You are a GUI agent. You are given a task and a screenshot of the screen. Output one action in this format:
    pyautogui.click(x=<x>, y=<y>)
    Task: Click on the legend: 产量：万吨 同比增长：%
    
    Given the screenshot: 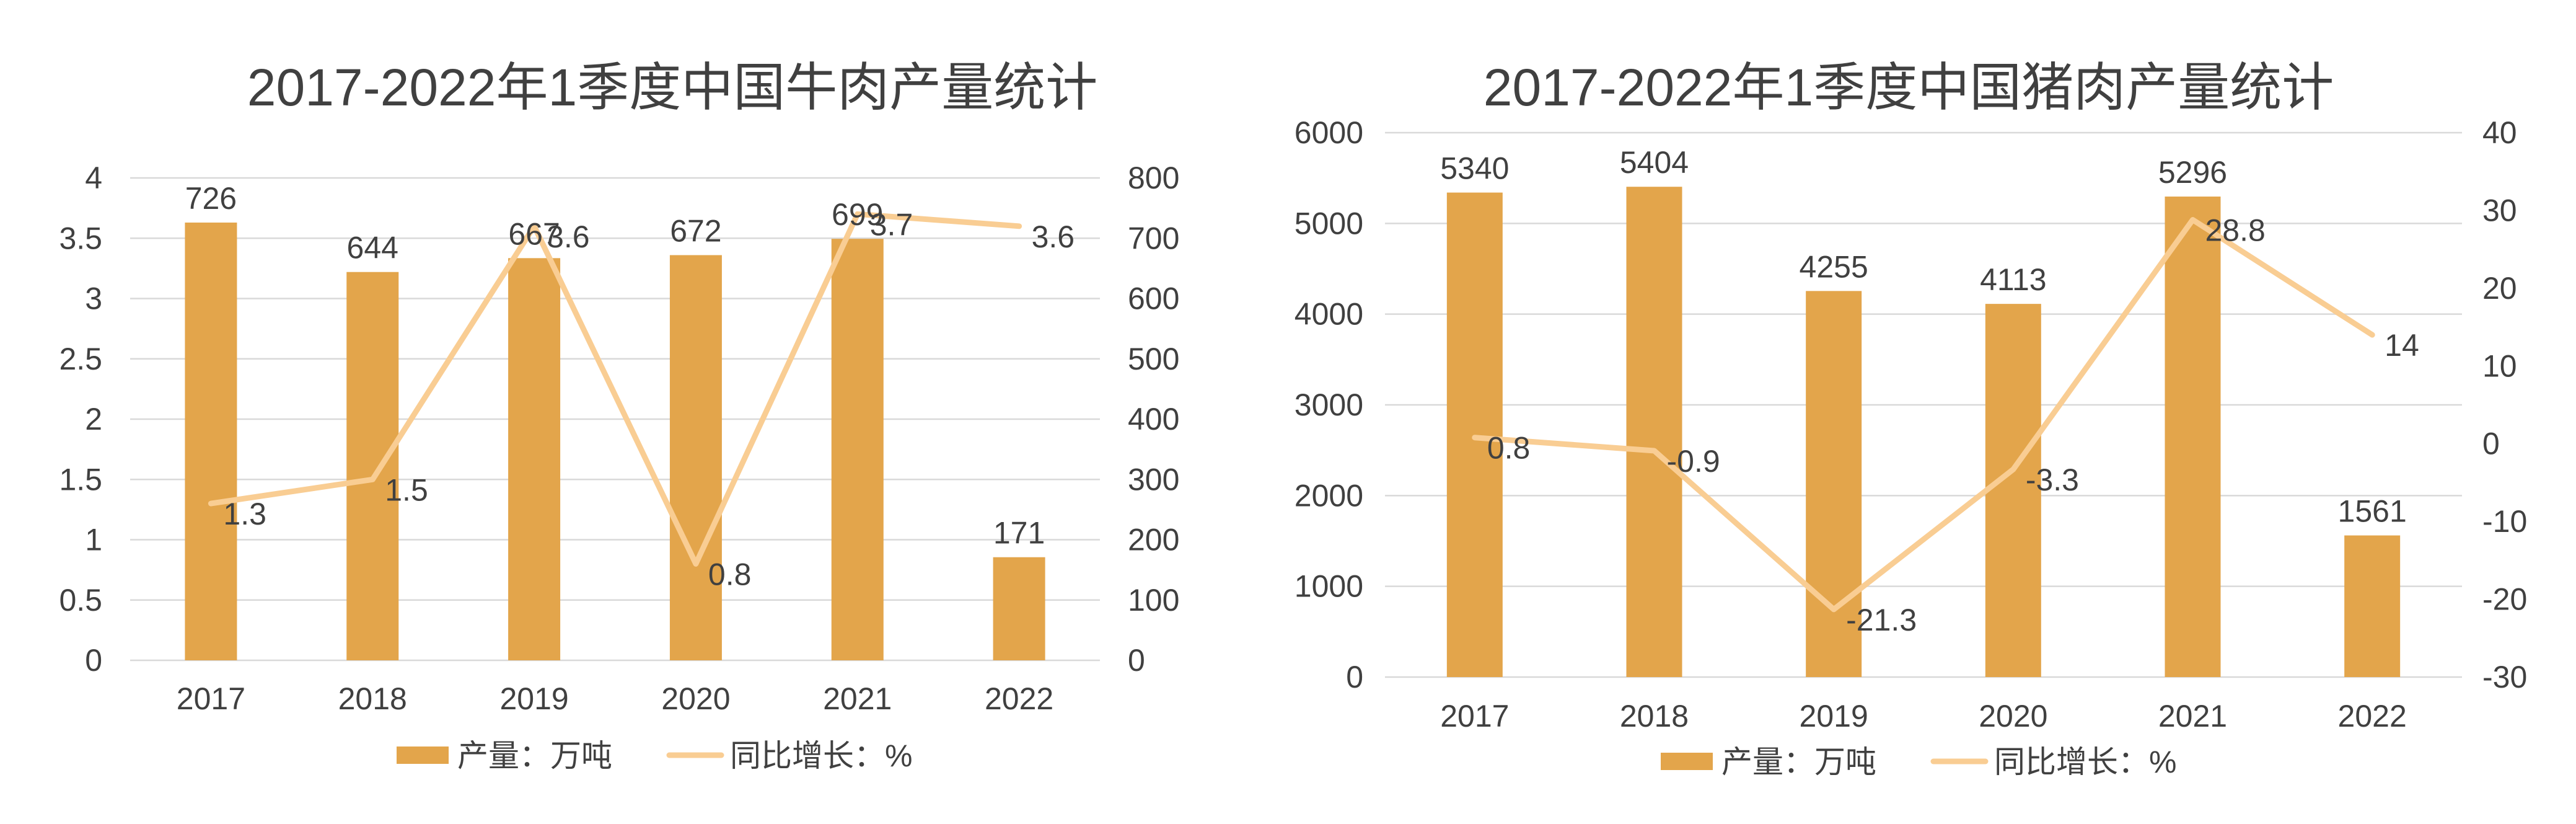 What is the action you would take?
    pyautogui.click(x=1918, y=762)
    